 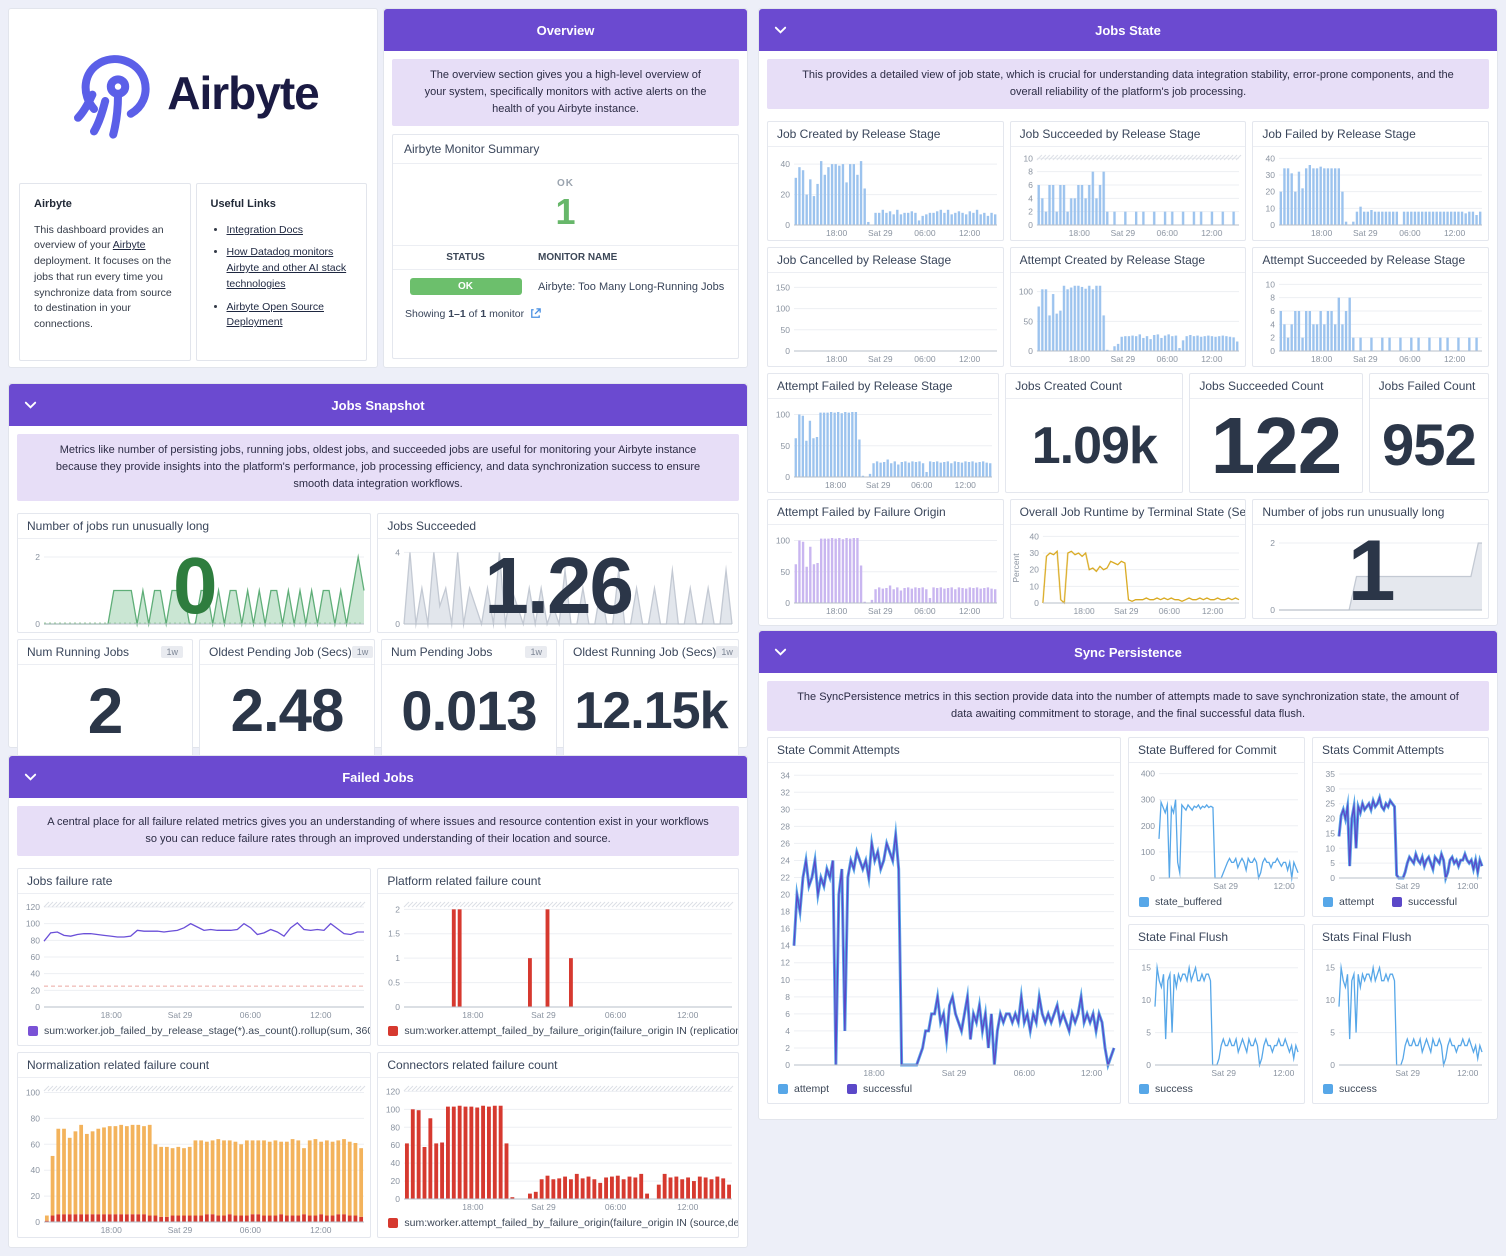 What do you see at coordinates (280, 652) in the screenshot?
I see `query-value-title: Oldest Pending Job (Secs)` at bounding box center [280, 652].